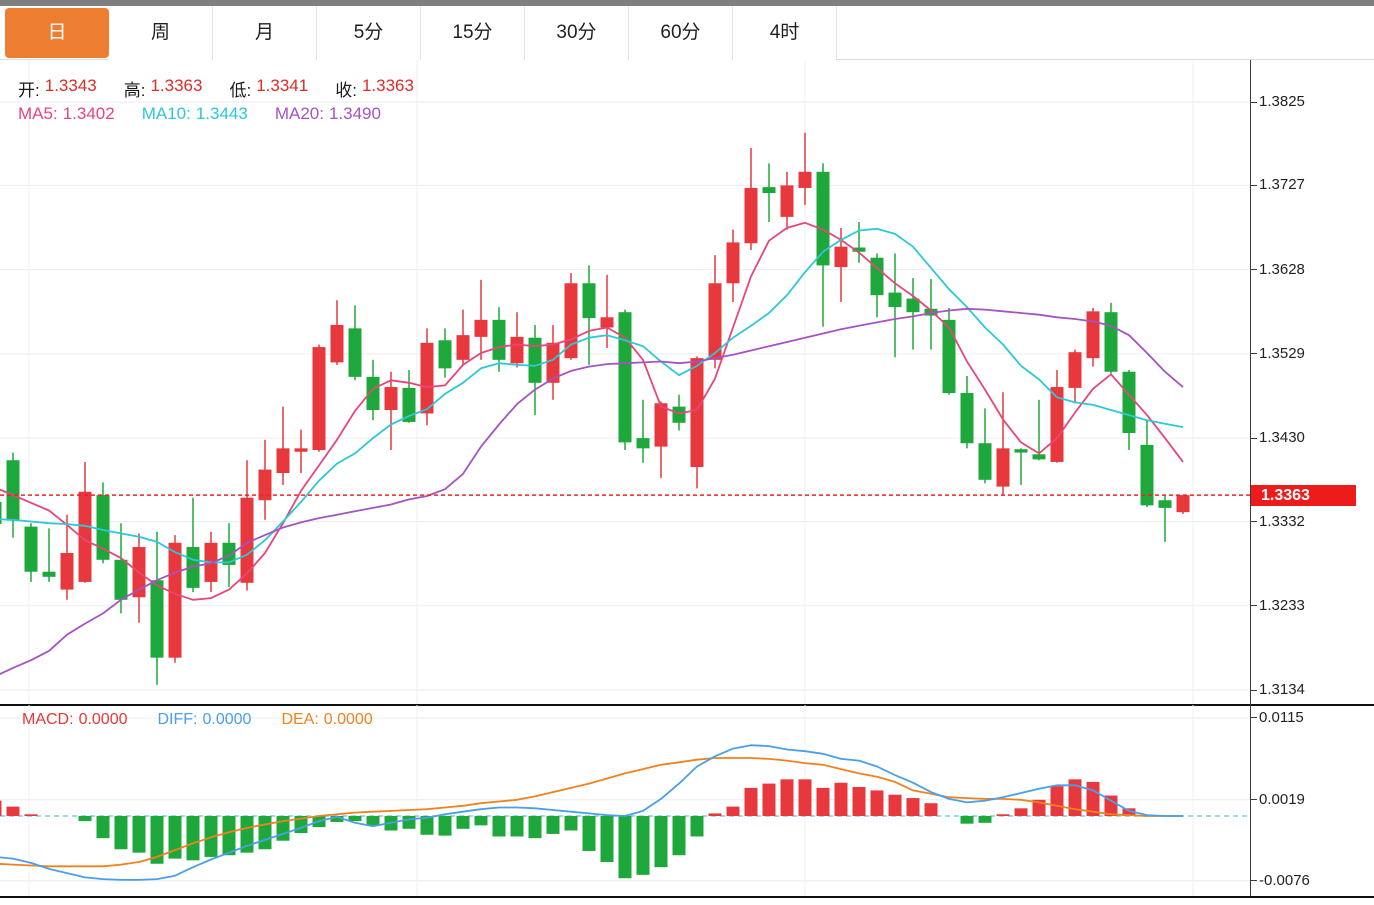 The width and height of the screenshot is (1374, 905). What do you see at coordinates (1277, 184) in the screenshot?
I see `axis-tick-label: 1.3727` at bounding box center [1277, 184].